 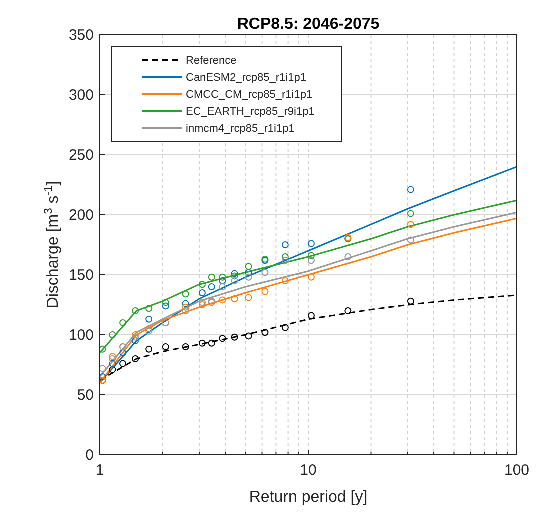 I want to click on legend-label: Reference, so click(x=211, y=61).